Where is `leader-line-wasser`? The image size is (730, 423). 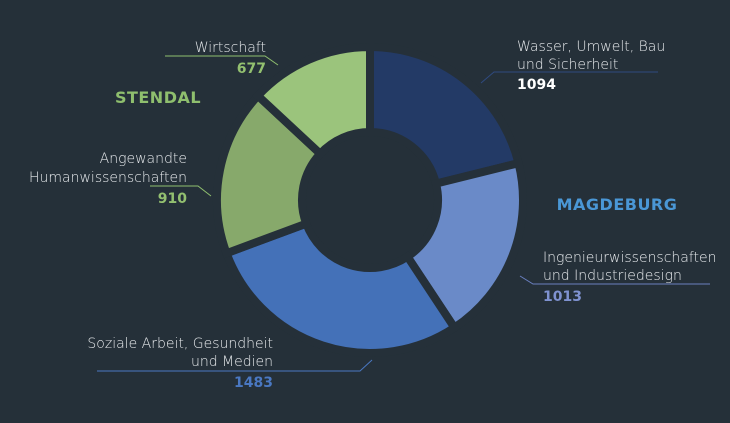 leader-line-wasser is located at coordinates (569, 77).